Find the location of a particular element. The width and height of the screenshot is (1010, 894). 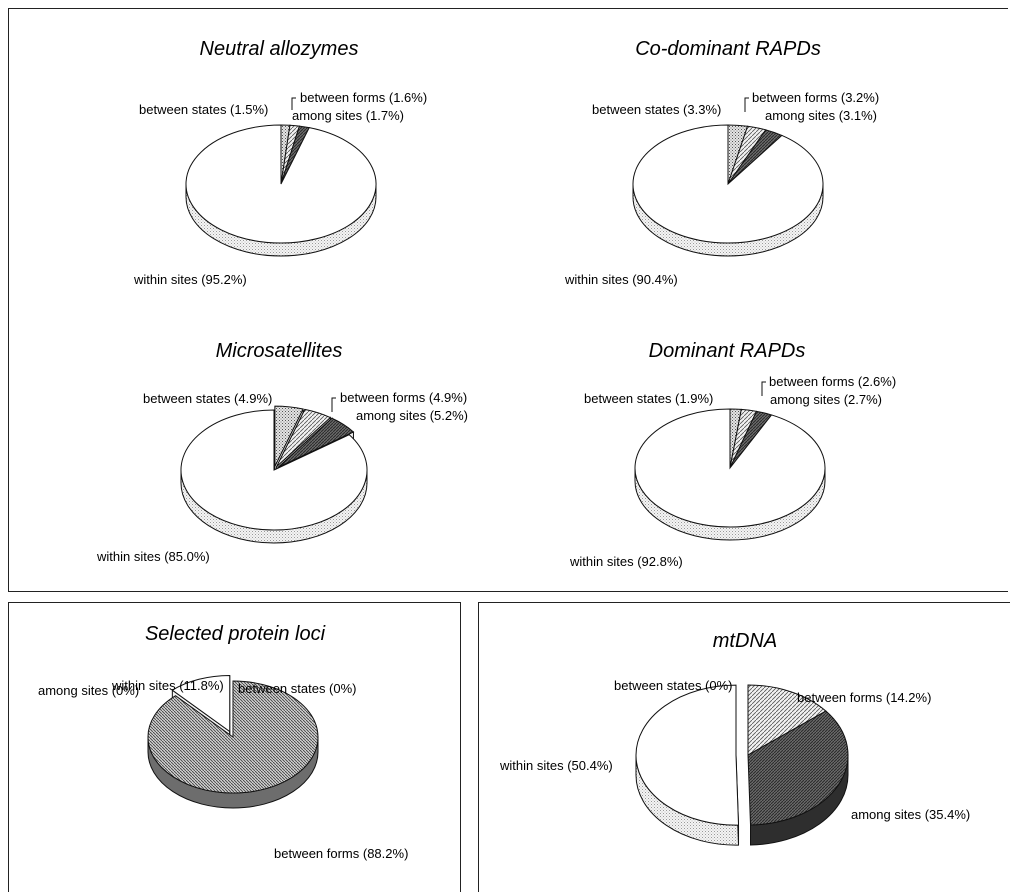

pie-3-label-between-forms: between forms (4.9%) is located at coordinates (403, 397).